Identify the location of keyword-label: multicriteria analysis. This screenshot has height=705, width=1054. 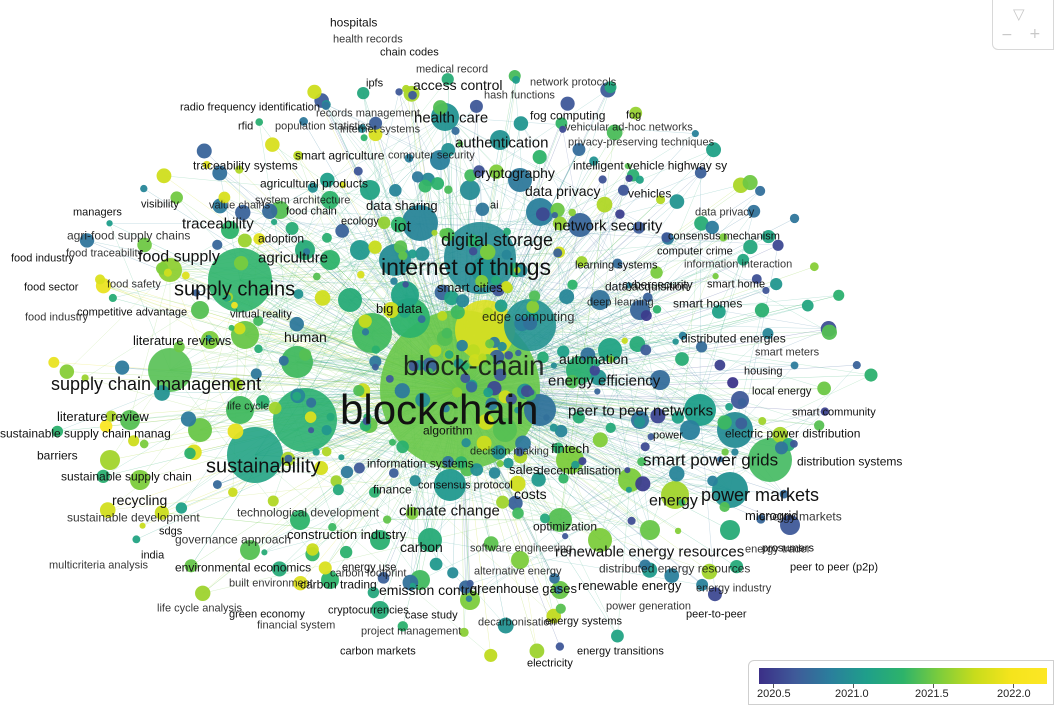
(99, 566).